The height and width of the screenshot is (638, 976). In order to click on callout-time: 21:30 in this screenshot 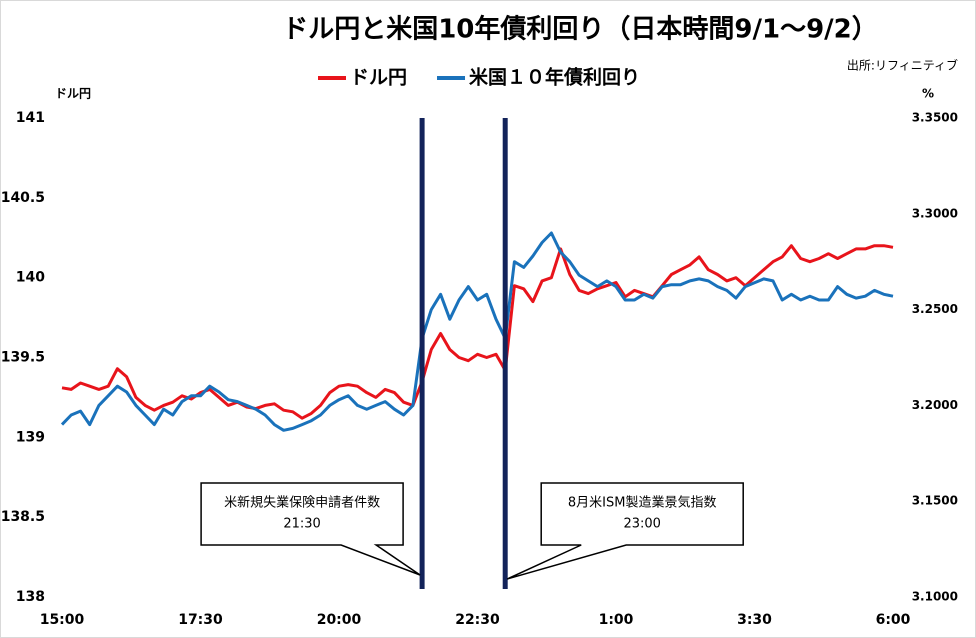, I will do `click(301, 524)`.